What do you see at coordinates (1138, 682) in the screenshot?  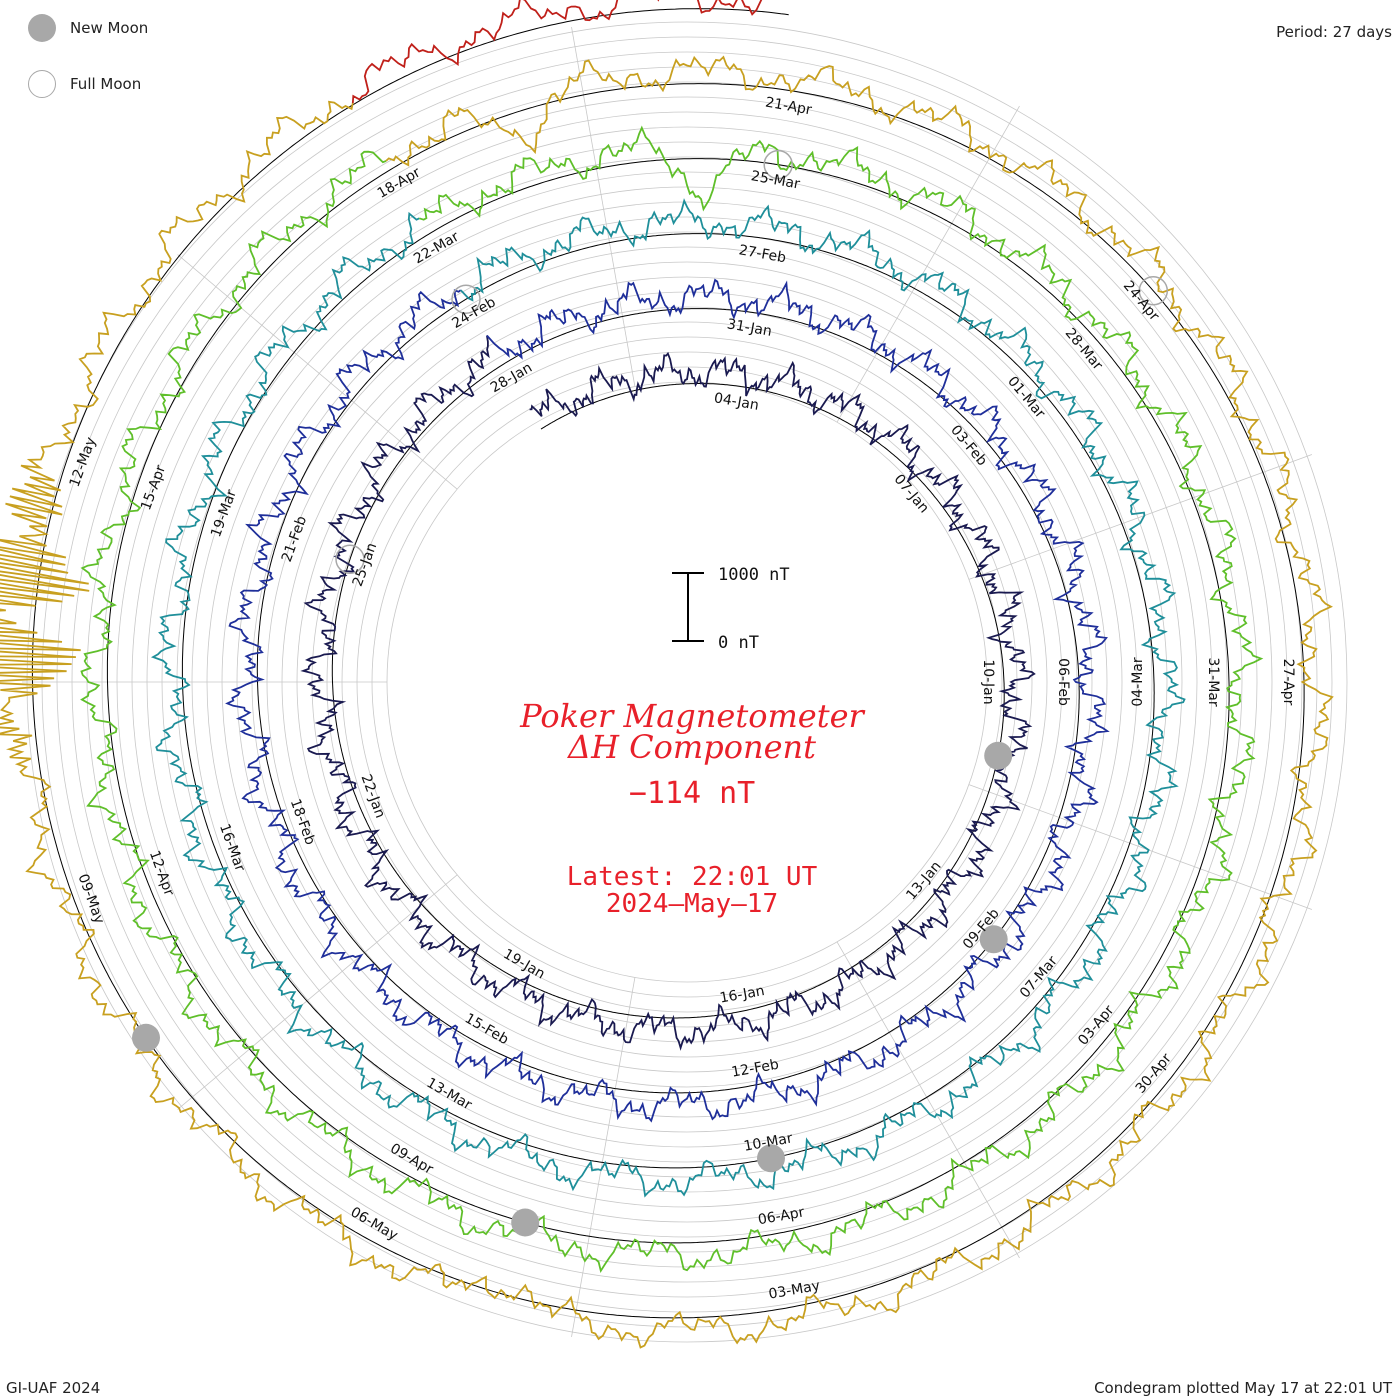 I see `date-label: 04-Mar` at bounding box center [1138, 682].